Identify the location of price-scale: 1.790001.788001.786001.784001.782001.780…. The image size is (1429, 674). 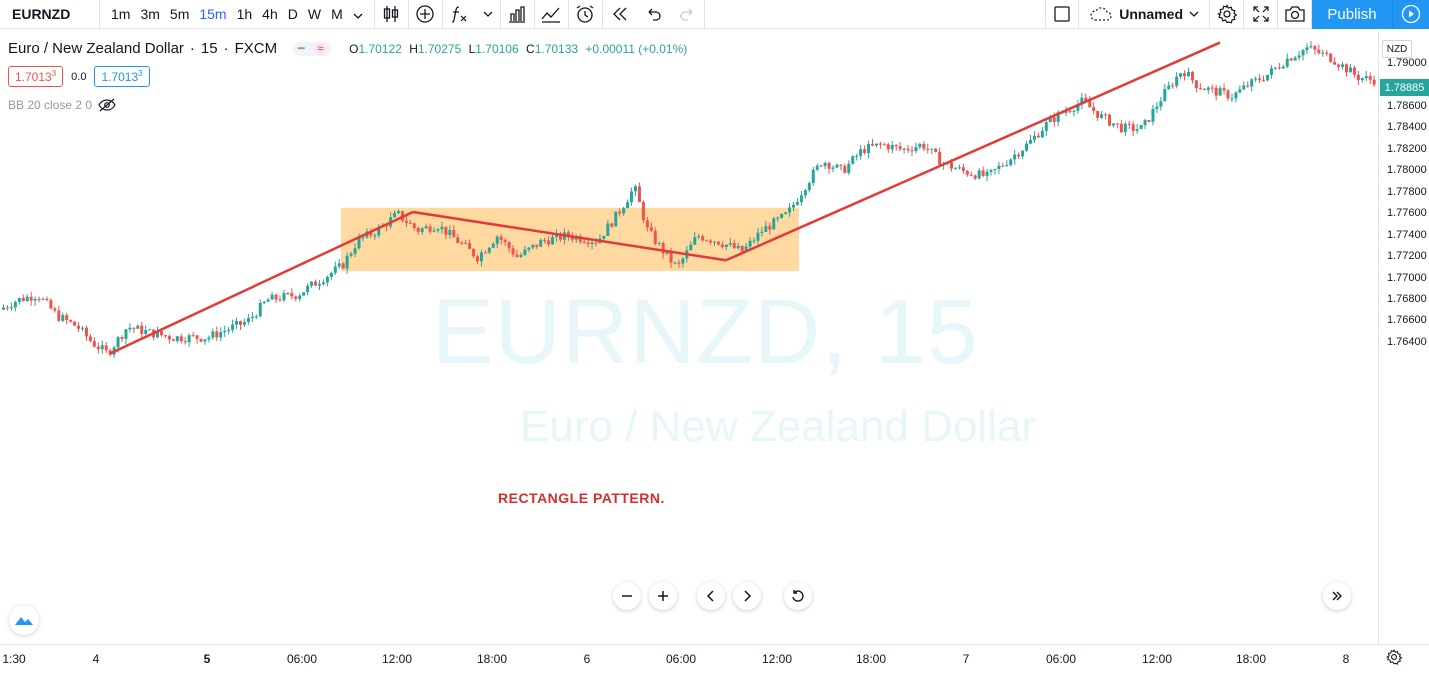
(1403, 337).